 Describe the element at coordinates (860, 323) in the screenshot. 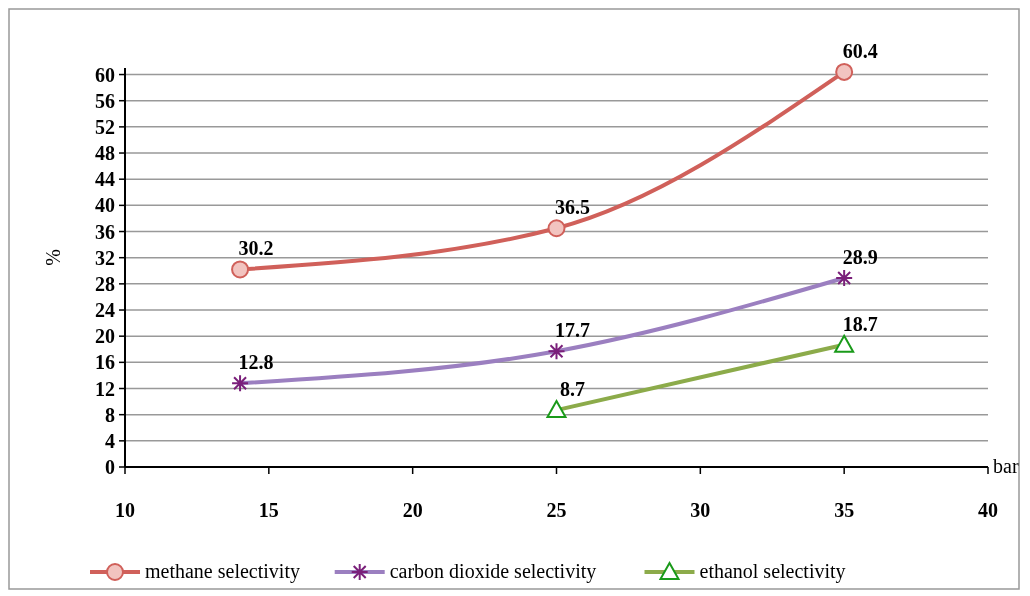

I see `data-label: 18.7` at that location.